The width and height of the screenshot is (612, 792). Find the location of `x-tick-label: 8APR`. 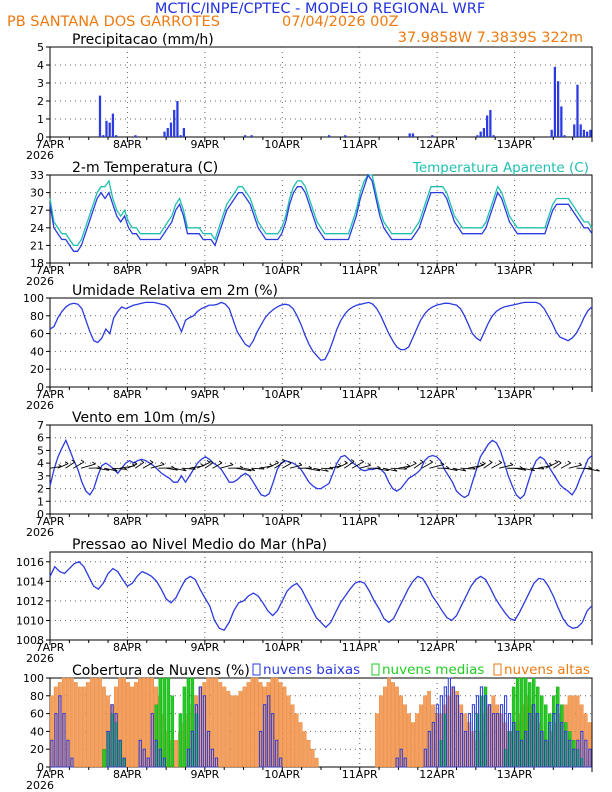

x-tick-label: 8APR is located at coordinates (127, 521).